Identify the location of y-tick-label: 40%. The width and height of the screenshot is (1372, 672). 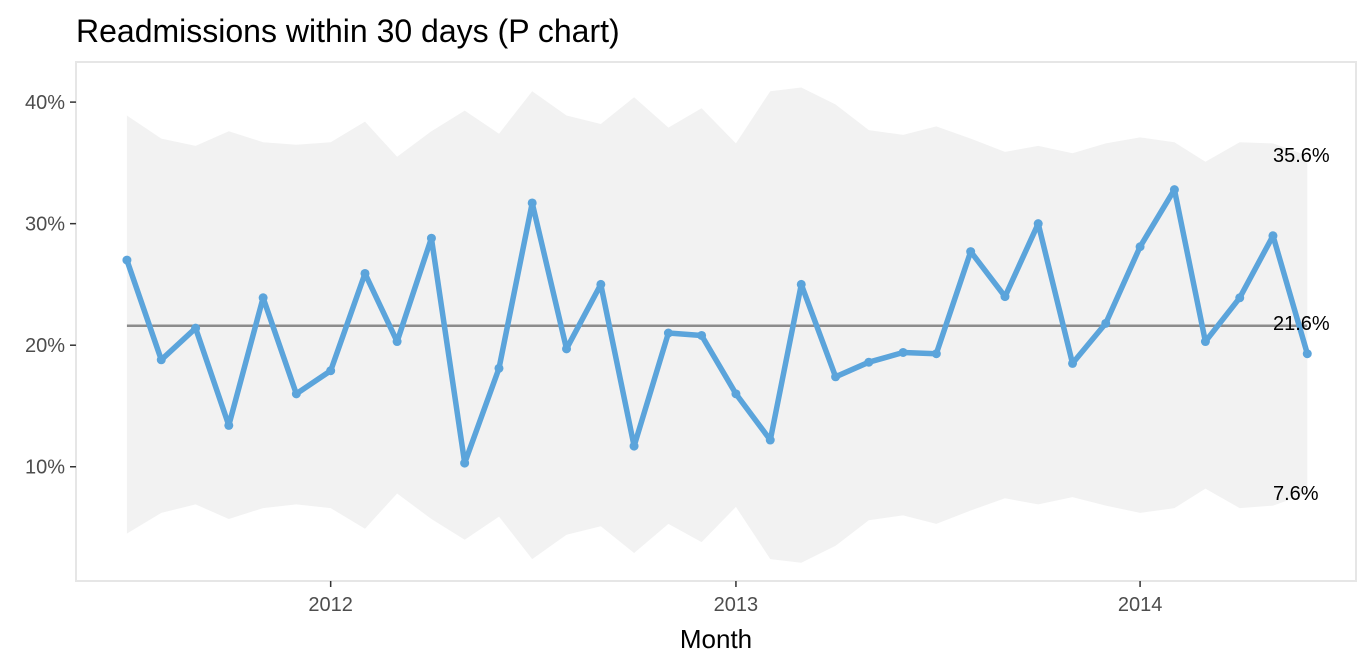
(45, 103).